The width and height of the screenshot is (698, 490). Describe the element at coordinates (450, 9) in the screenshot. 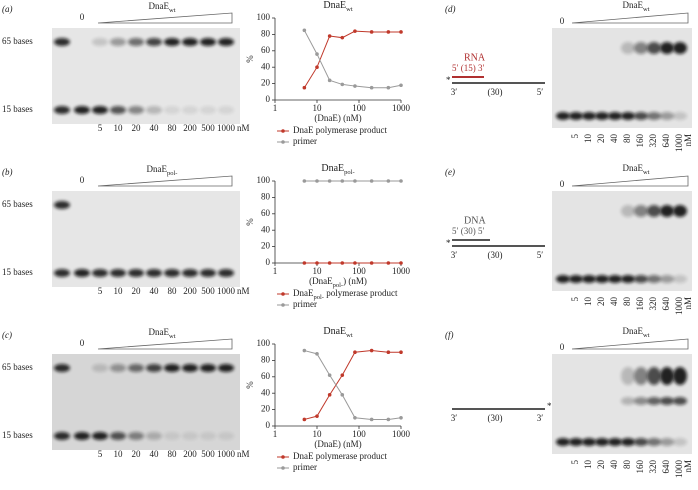

I see `panel-label: (d)` at that location.